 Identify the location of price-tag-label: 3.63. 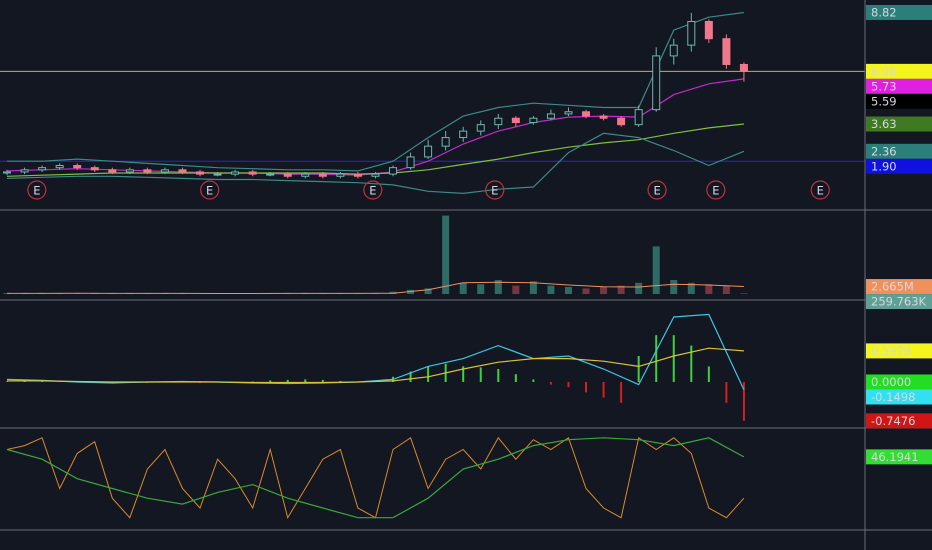
(884, 124).